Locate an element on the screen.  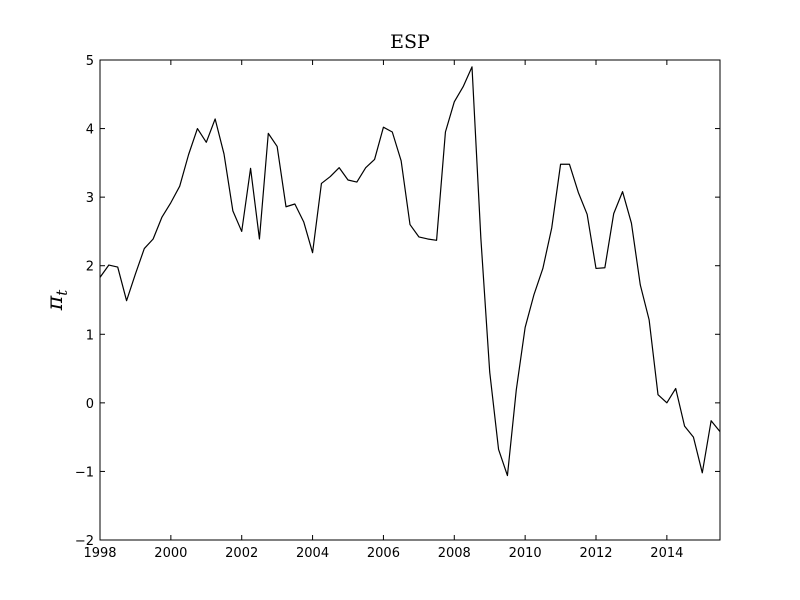
y-axis-label: πt is located at coordinates (57, 300).